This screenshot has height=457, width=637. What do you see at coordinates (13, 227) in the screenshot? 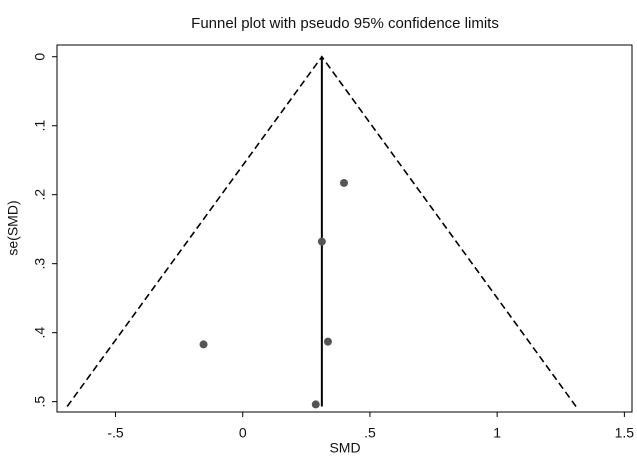
I see `y-axis-label: se(SMD)` at bounding box center [13, 227].